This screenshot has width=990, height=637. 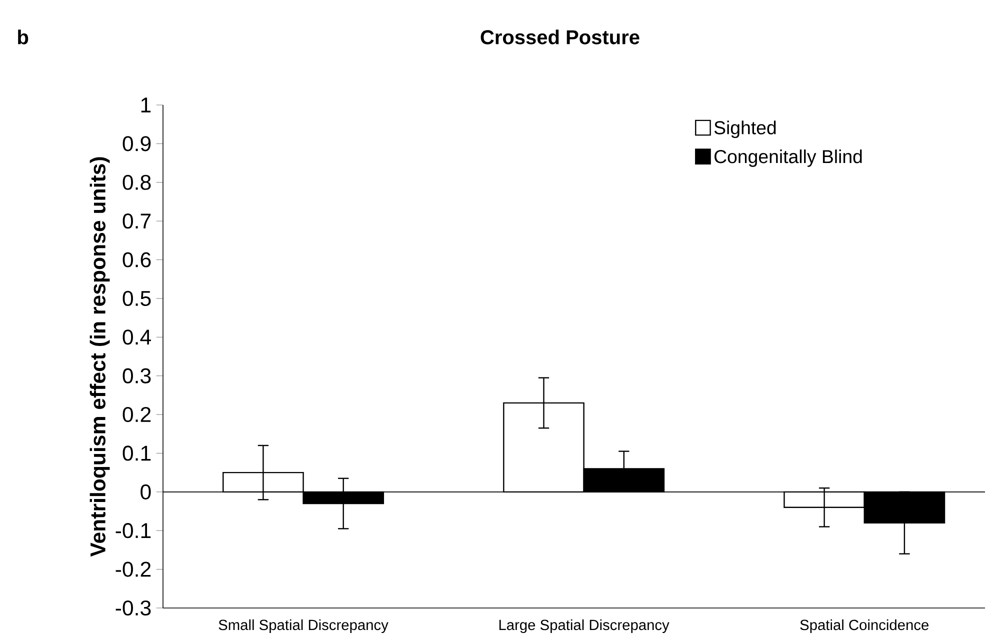 What do you see at coordinates (145, 492) in the screenshot?
I see `y-tick-label: 0` at bounding box center [145, 492].